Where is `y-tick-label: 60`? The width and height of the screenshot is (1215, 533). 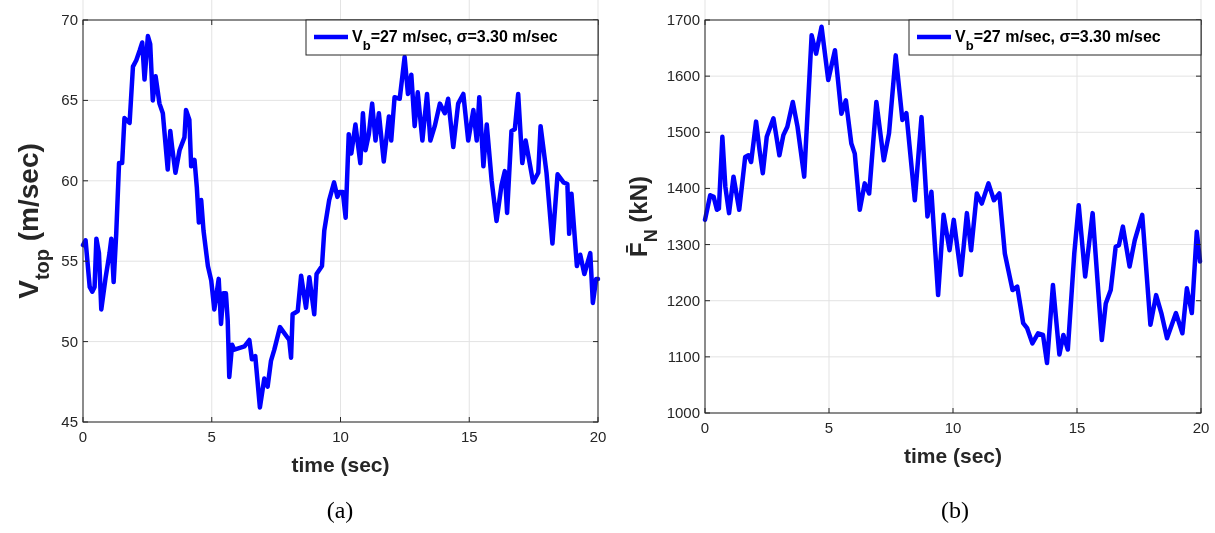
y-tick-label: 60 is located at coordinates (69, 180).